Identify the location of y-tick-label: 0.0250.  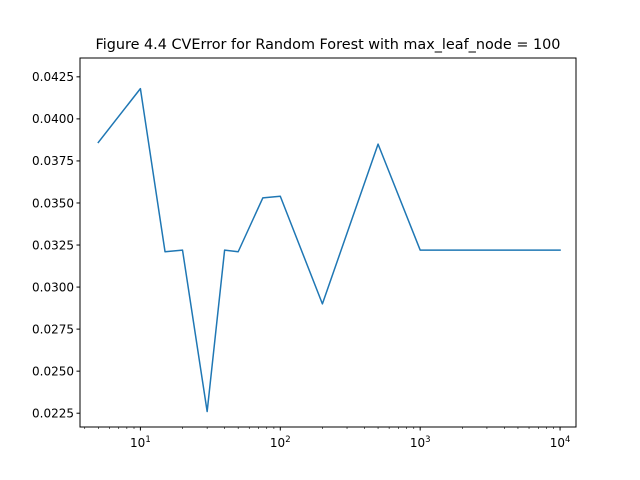
(53, 371).